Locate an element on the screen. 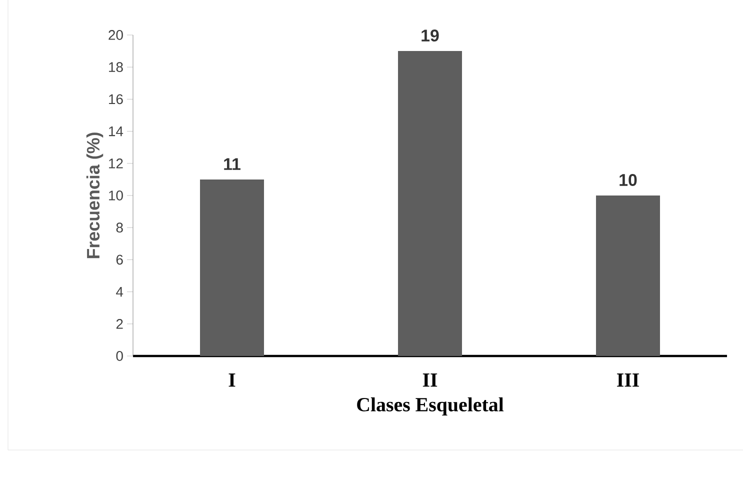  x-tick-label: II is located at coordinates (430, 380).